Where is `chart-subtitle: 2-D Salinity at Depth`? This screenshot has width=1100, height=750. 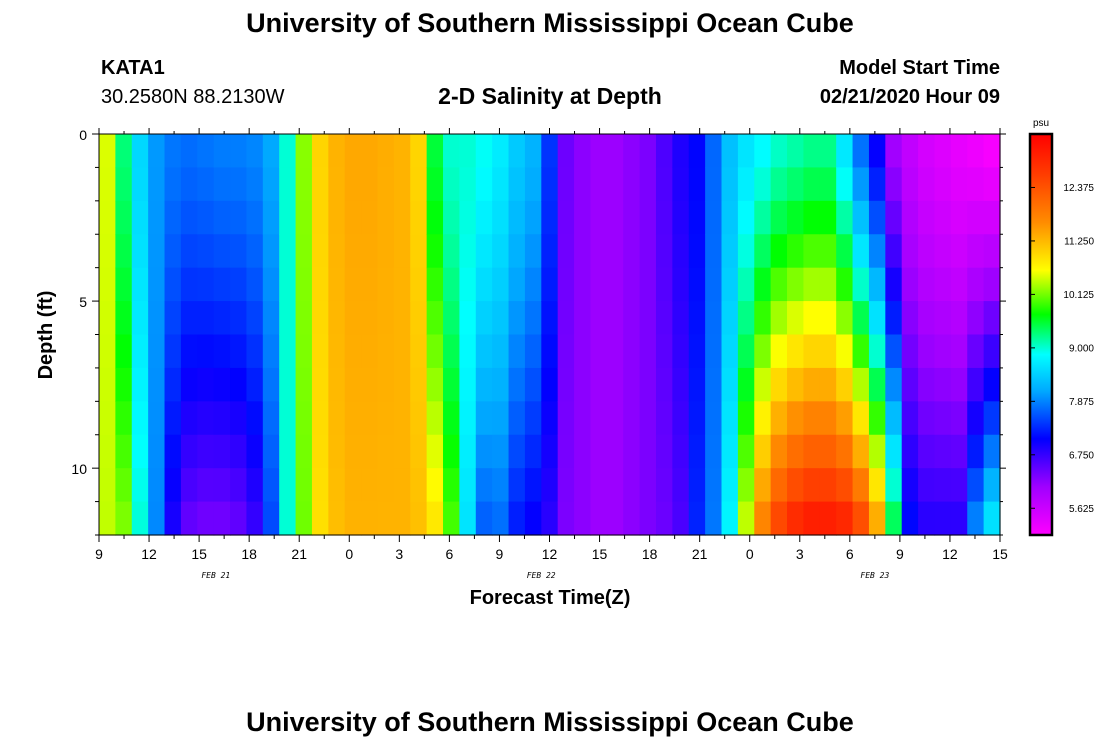
chart-subtitle: 2-D Salinity at Depth is located at coordinates (550, 96).